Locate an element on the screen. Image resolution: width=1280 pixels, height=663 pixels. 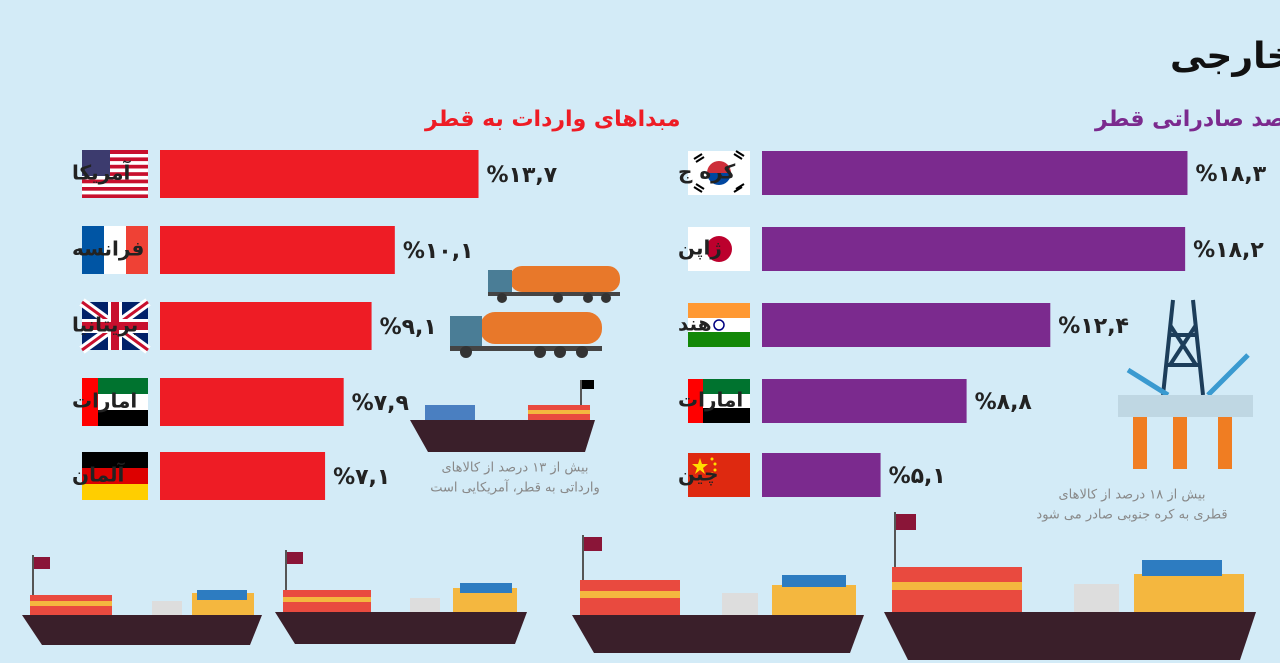
value-label: %۷,۹ is located at coordinates (380, 403).